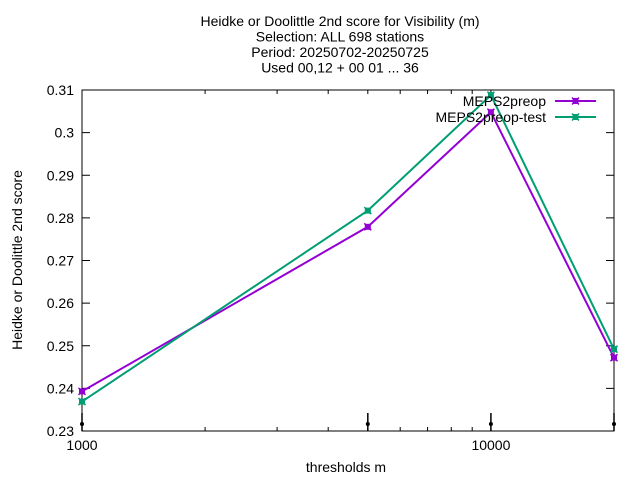 Image resolution: width=640 pixels, height=480 pixels. I want to click on title-line: Period: 20250702-20250725, so click(340, 52).